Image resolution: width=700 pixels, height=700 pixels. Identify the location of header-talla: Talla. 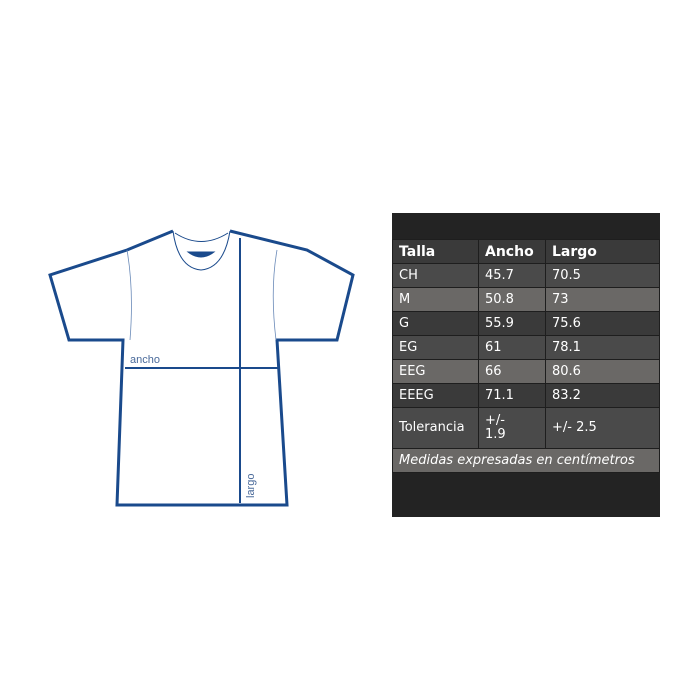
(435, 251).